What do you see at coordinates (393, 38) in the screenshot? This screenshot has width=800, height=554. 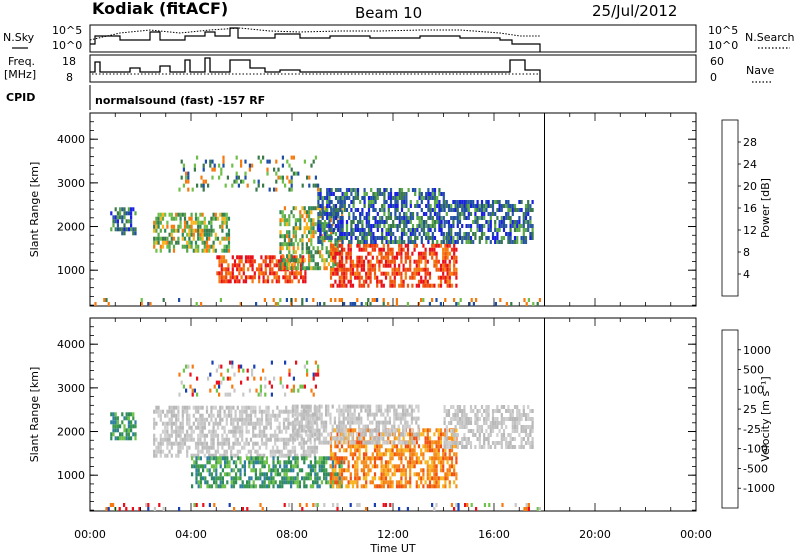 I see `noise-panel-frame` at bounding box center [393, 38].